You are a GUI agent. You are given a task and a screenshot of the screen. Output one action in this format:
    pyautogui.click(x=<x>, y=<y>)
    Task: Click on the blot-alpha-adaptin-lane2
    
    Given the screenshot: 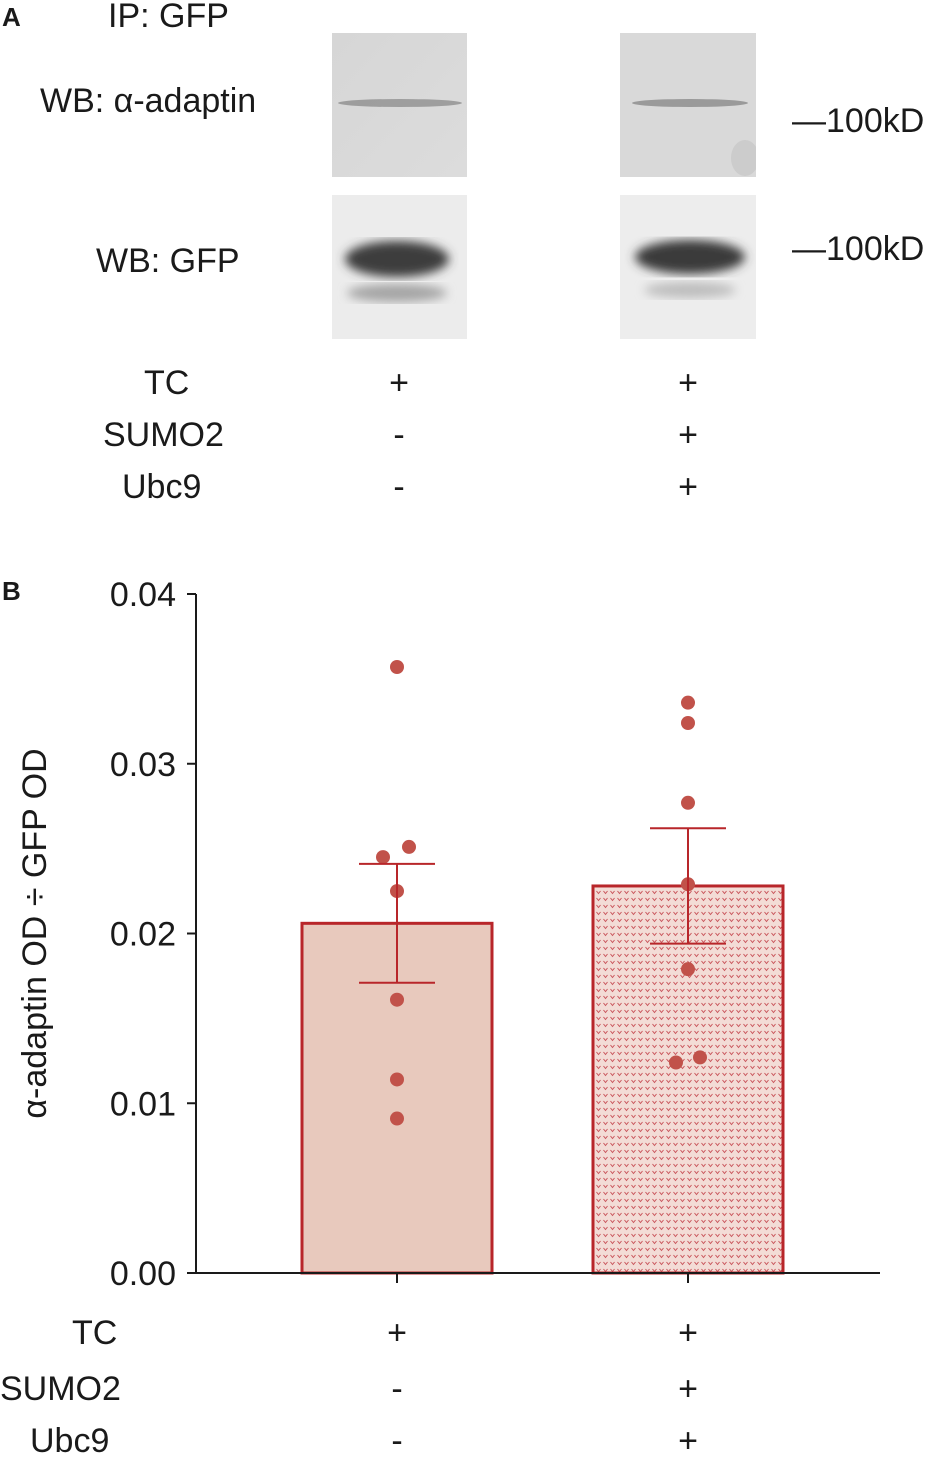 What is the action you would take?
    pyautogui.click(x=688, y=105)
    